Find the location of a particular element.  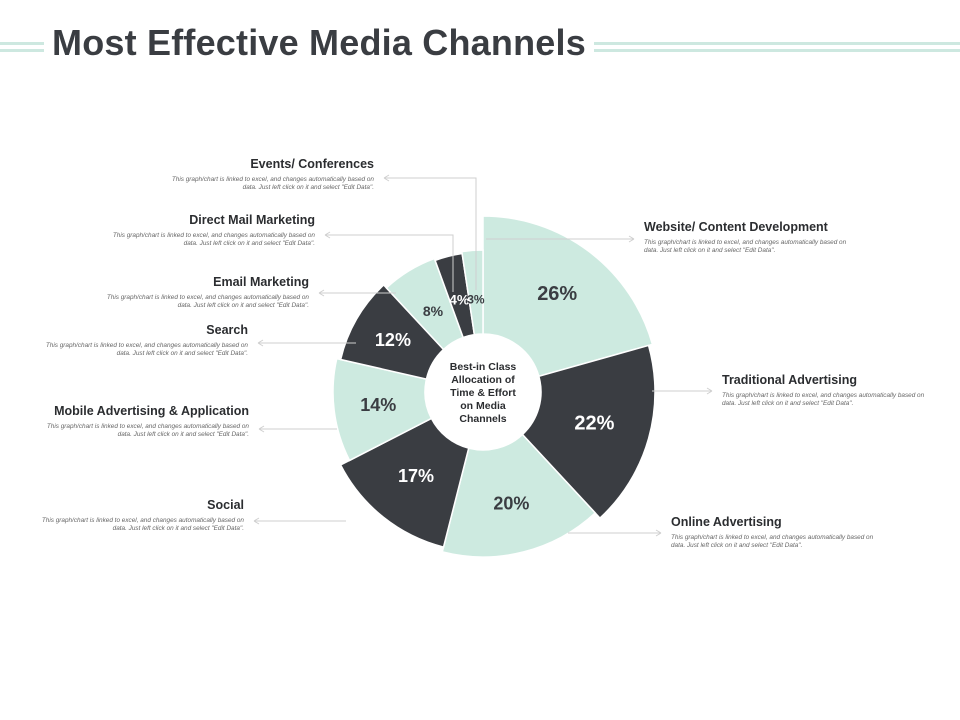

slice-value-label-search: 12% is located at coordinates (393, 340).